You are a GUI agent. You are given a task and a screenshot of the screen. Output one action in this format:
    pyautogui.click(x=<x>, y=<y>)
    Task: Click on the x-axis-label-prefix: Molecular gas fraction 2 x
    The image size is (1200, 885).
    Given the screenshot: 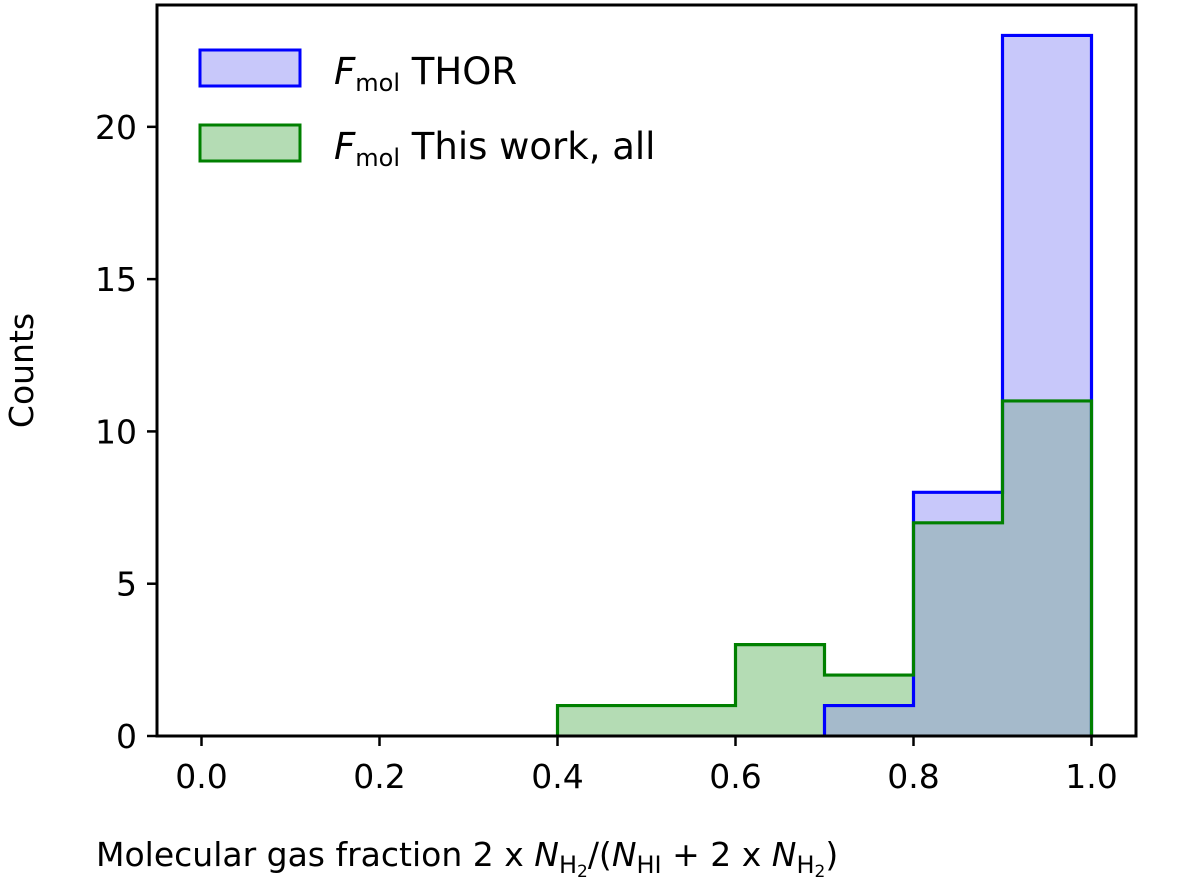 What is the action you would take?
    pyautogui.click(x=315, y=854)
    